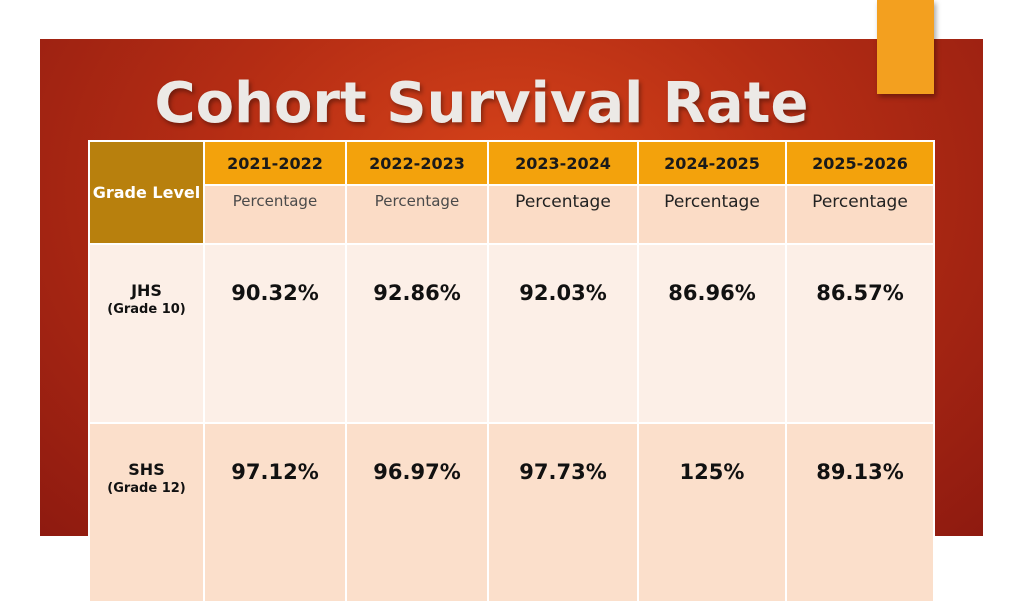 Image resolution: width=1024 pixels, height=603 pixels. Describe the element at coordinates (860, 163) in the screenshot. I see `year-header: 2025-2026` at that location.